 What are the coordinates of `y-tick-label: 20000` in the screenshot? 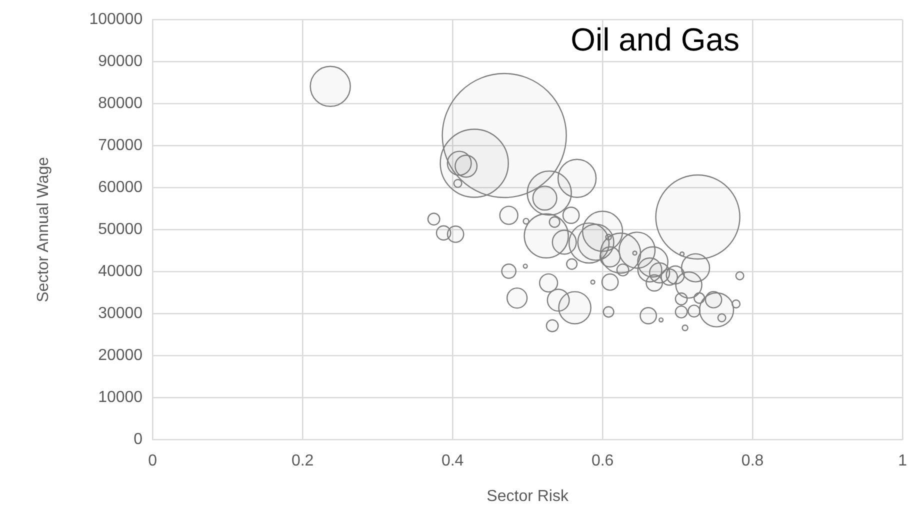 It's located at (120, 355).